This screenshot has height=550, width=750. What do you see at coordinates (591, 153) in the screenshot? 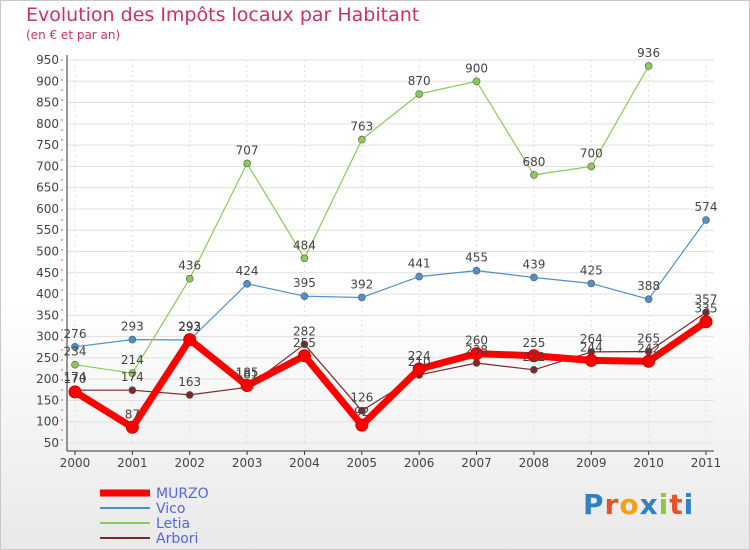
I see `data-label-letia: 700` at bounding box center [591, 153].